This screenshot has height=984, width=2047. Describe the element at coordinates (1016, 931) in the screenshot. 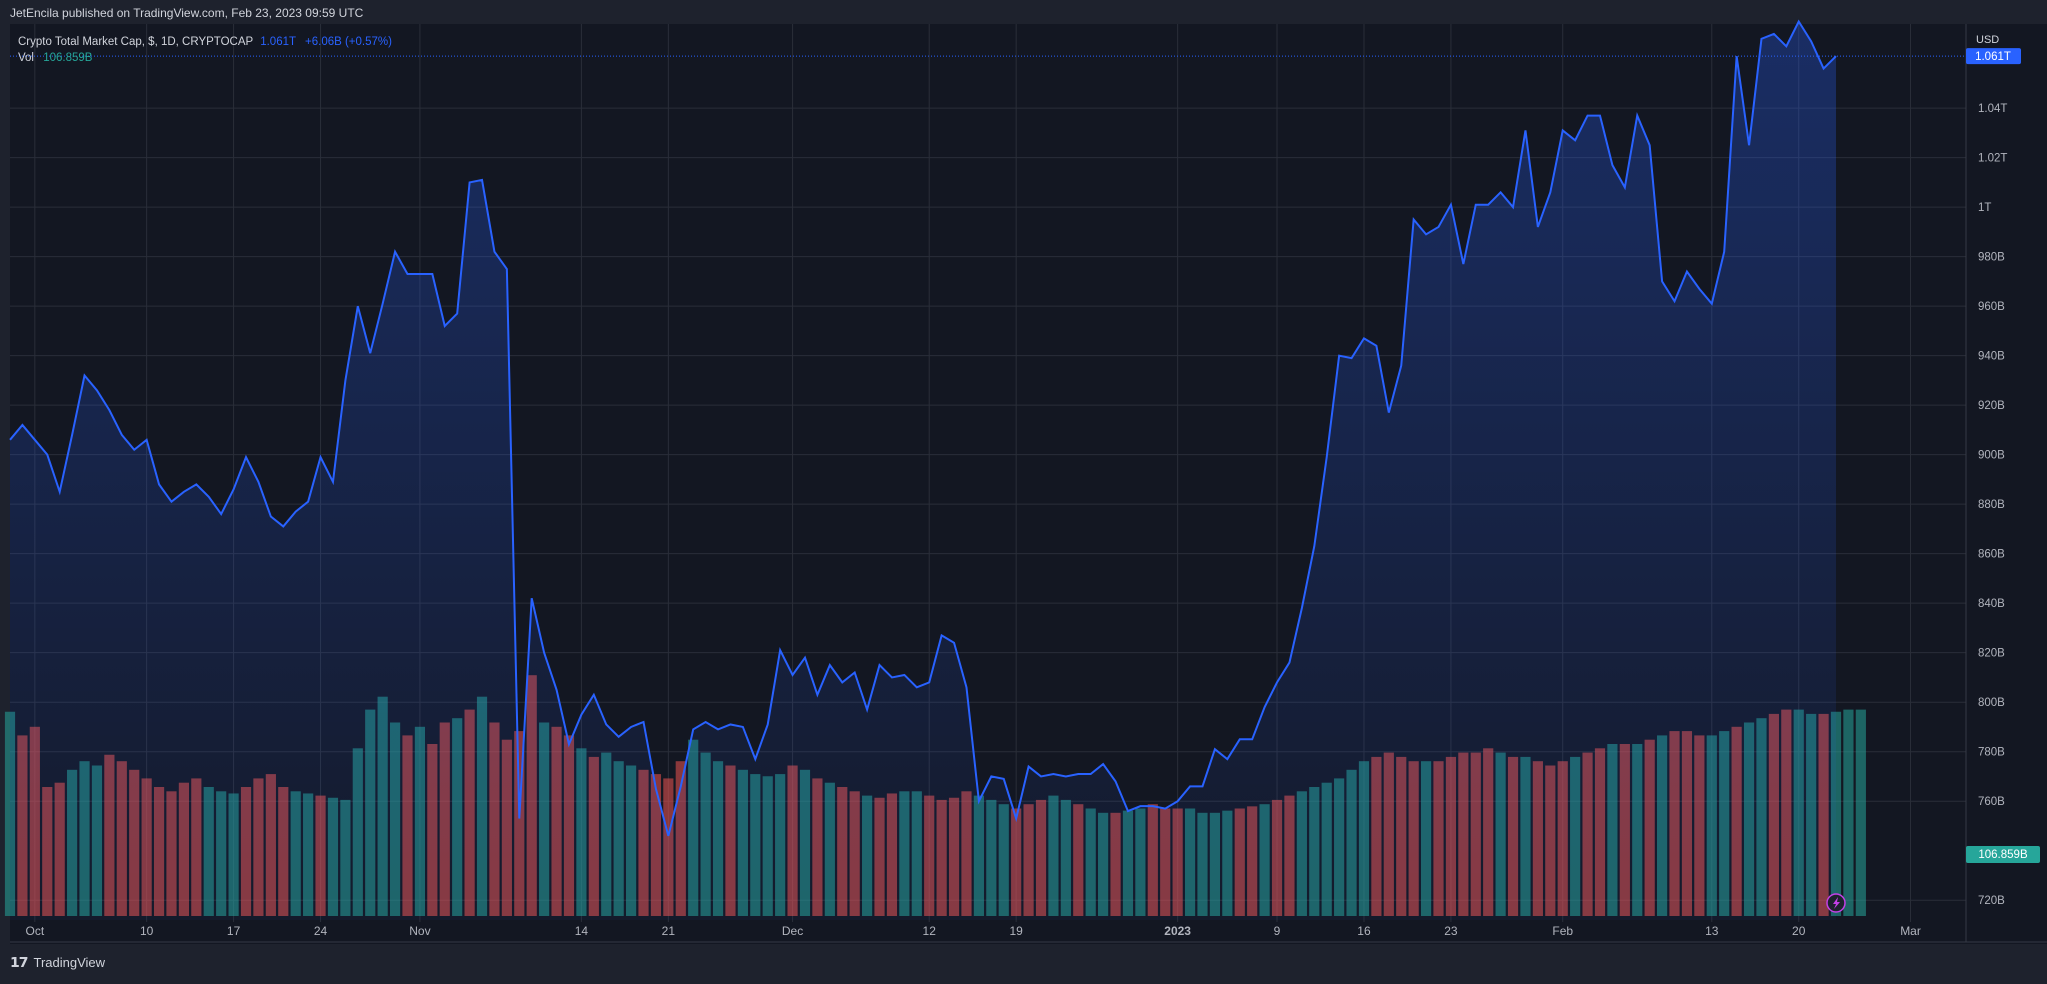

I see `x-tick-label: 19` at that location.